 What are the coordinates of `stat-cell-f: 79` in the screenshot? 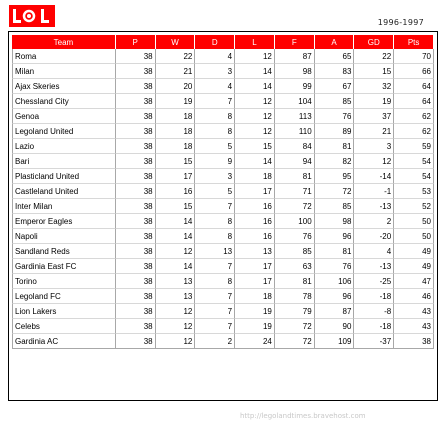 It's located at (294, 311).